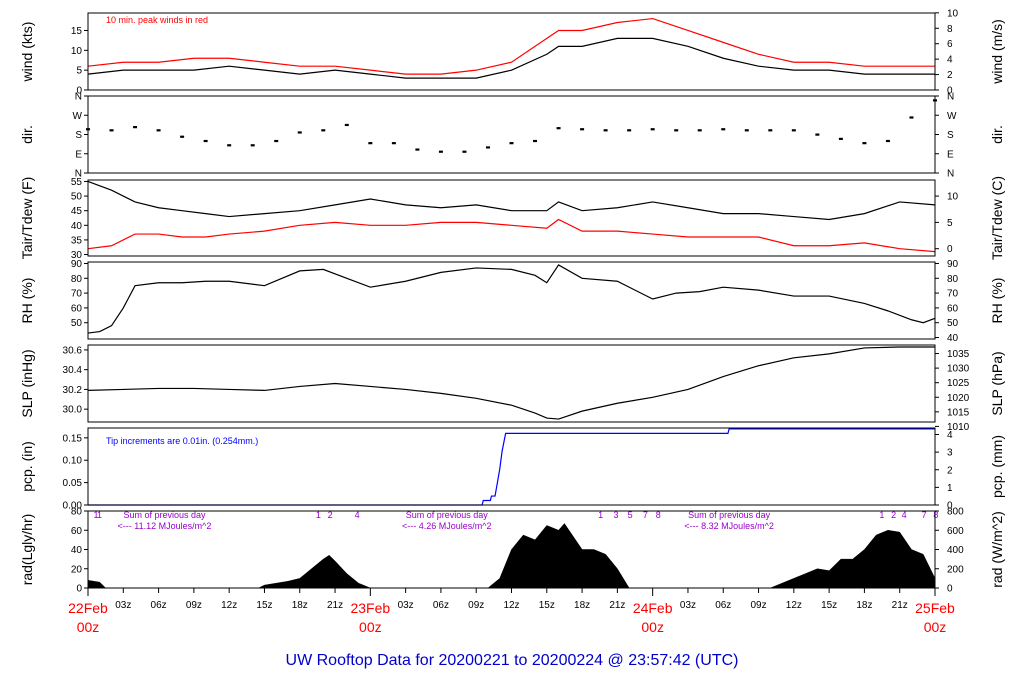  What do you see at coordinates (77, 308) in the screenshot?
I see `left-tick-label: 60` at bounding box center [77, 308].